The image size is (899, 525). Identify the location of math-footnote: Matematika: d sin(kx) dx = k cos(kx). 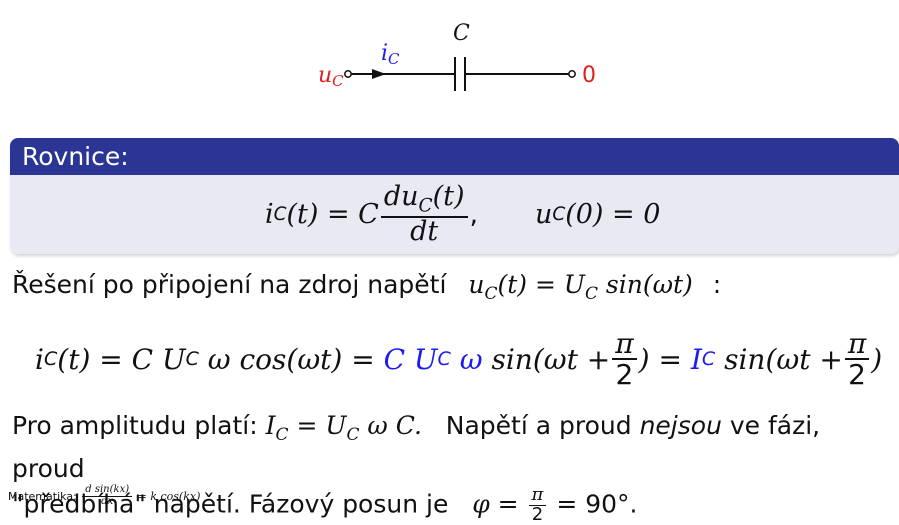
(104, 495).